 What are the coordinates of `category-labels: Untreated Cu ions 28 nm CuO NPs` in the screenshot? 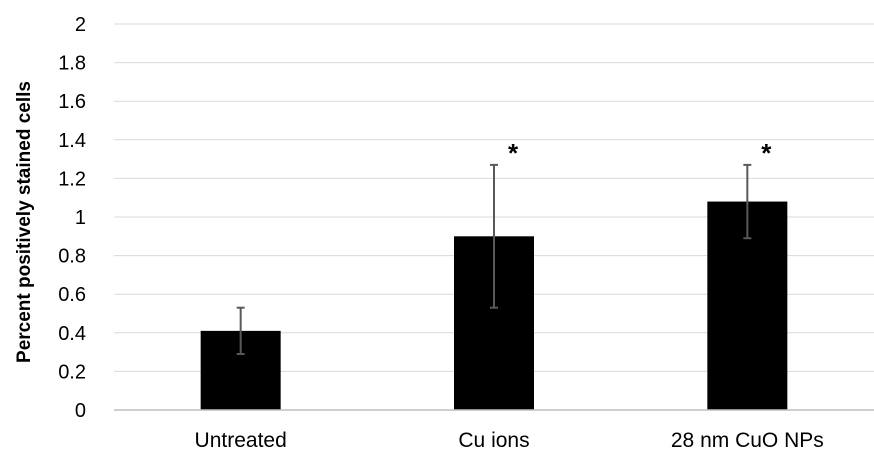 It's located at (509, 440).